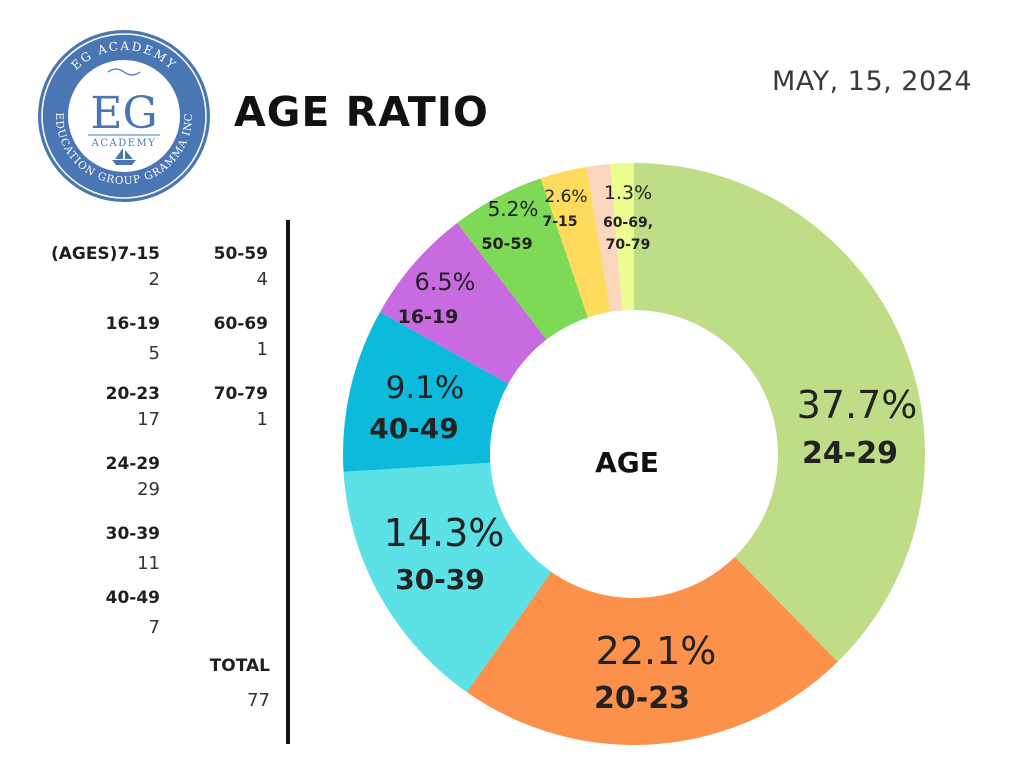  I want to click on age-group-count: 2, so click(154, 279).